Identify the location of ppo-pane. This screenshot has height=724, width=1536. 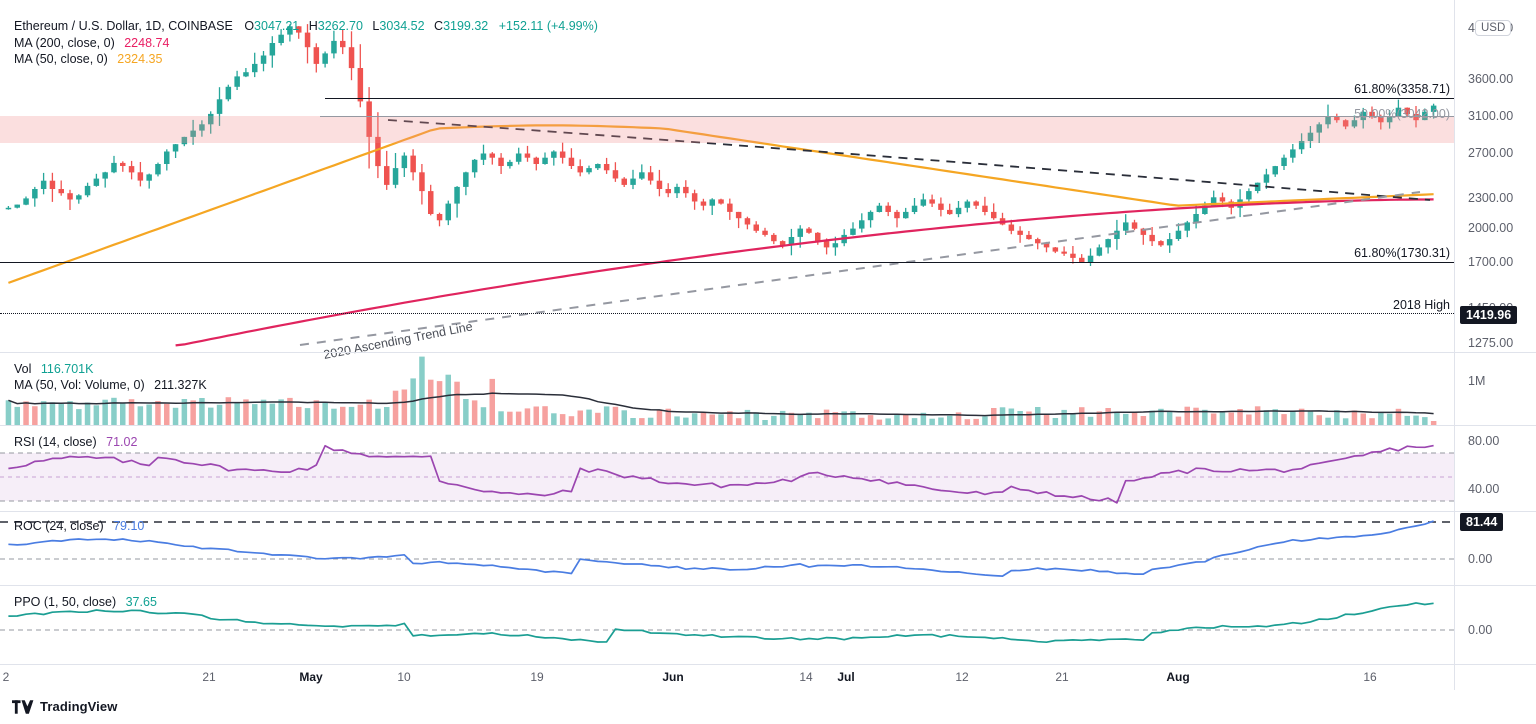
(727, 625).